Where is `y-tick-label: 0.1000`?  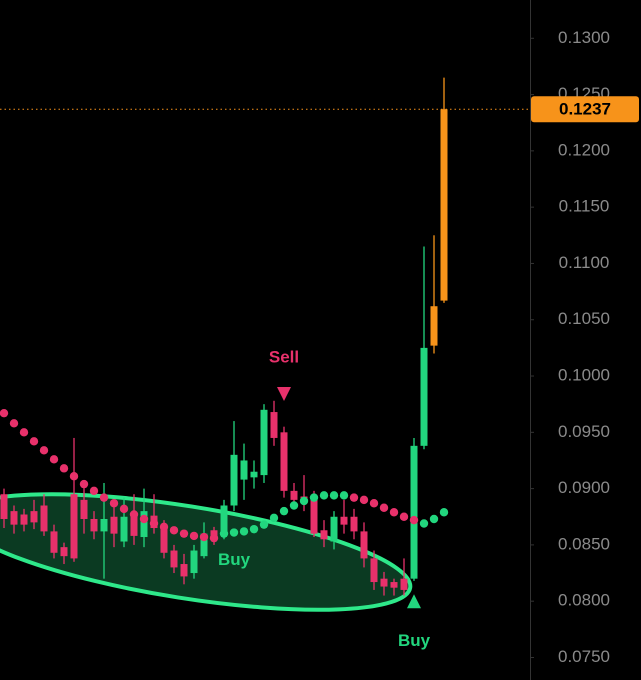 y-tick-label: 0.1000 is located at coordinates (584, 375).